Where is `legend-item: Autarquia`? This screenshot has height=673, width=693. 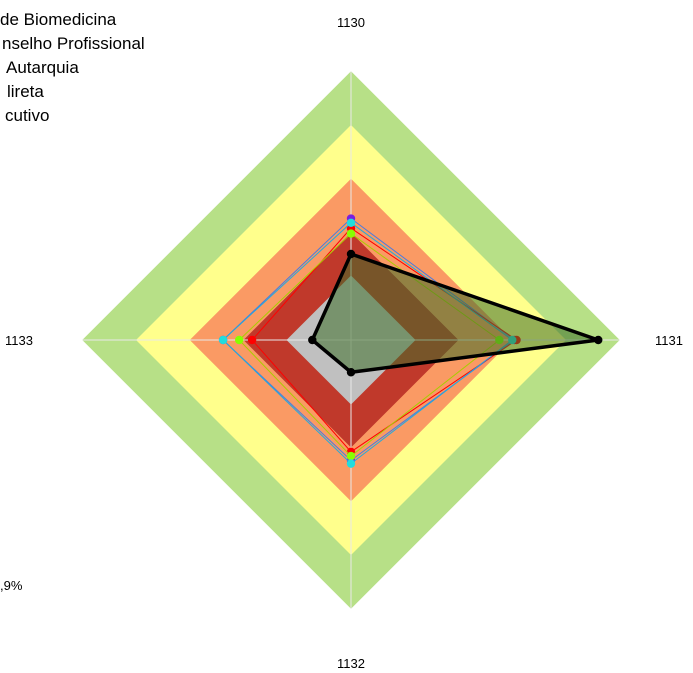 legend-item: Autarquia is located at coordinates (100, 68).